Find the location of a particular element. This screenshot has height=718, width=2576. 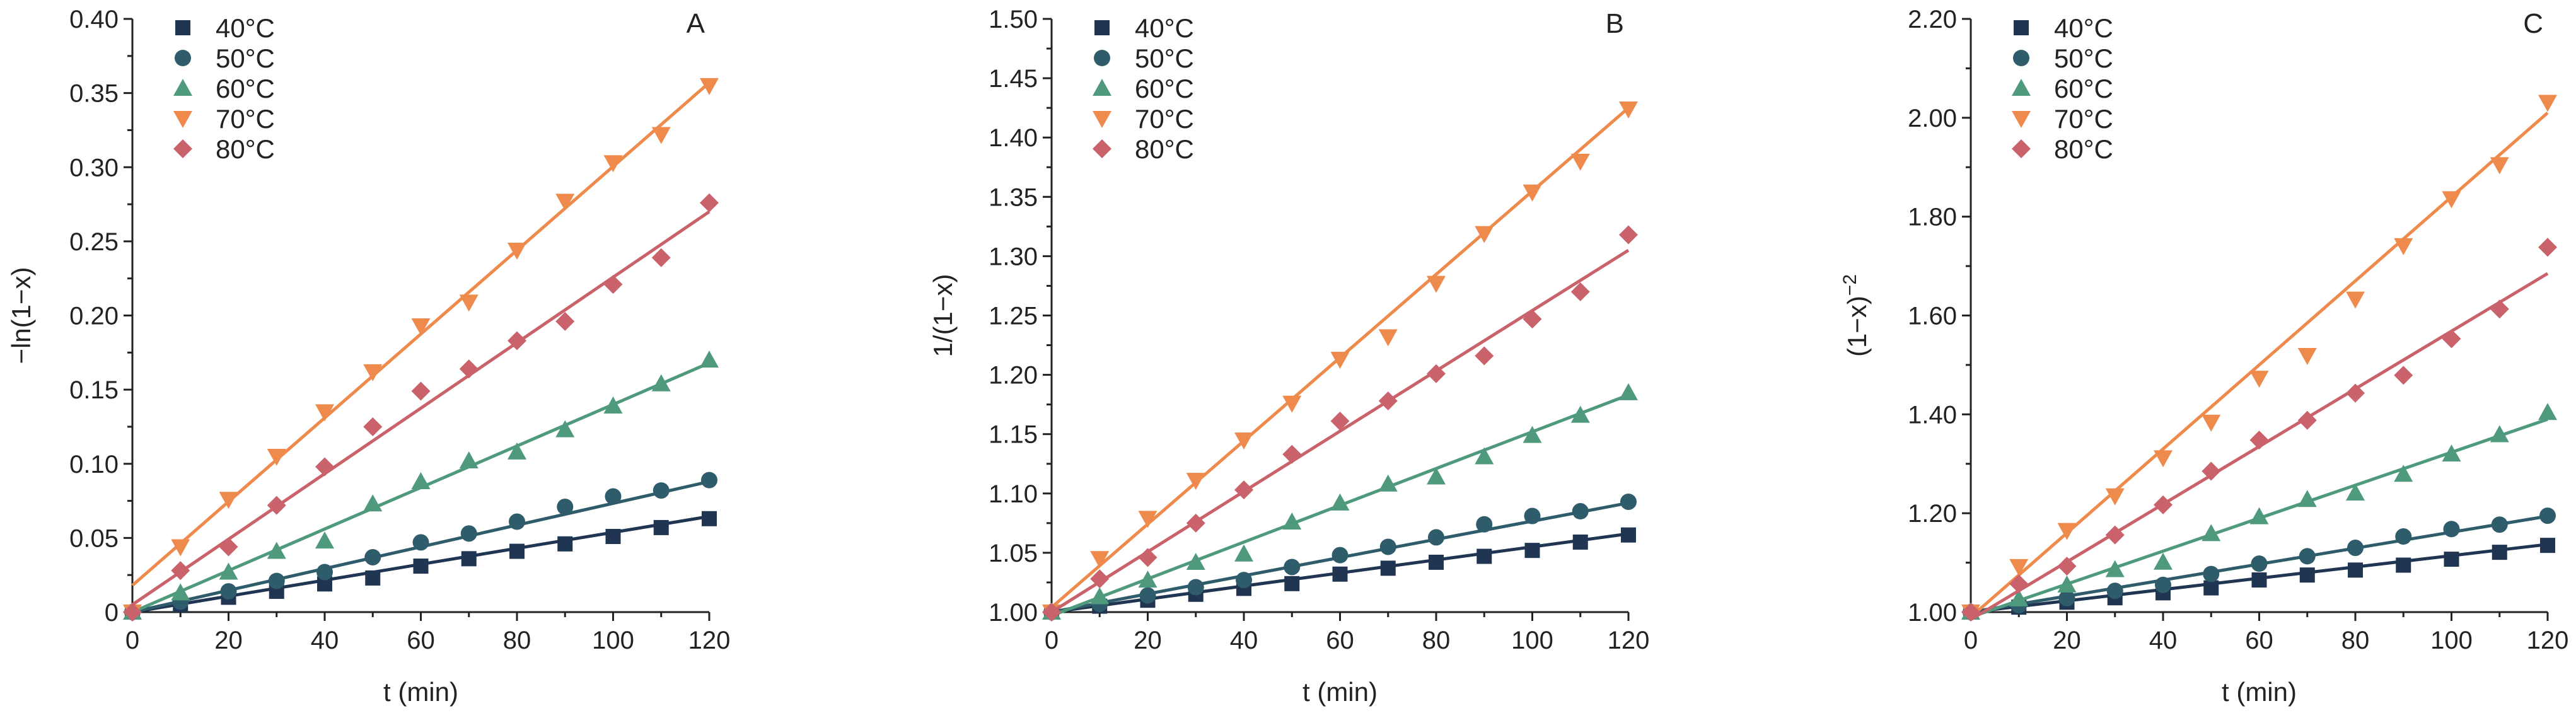

y-axis-title: (1−x)−2 is located at coordinates (1856, 315).